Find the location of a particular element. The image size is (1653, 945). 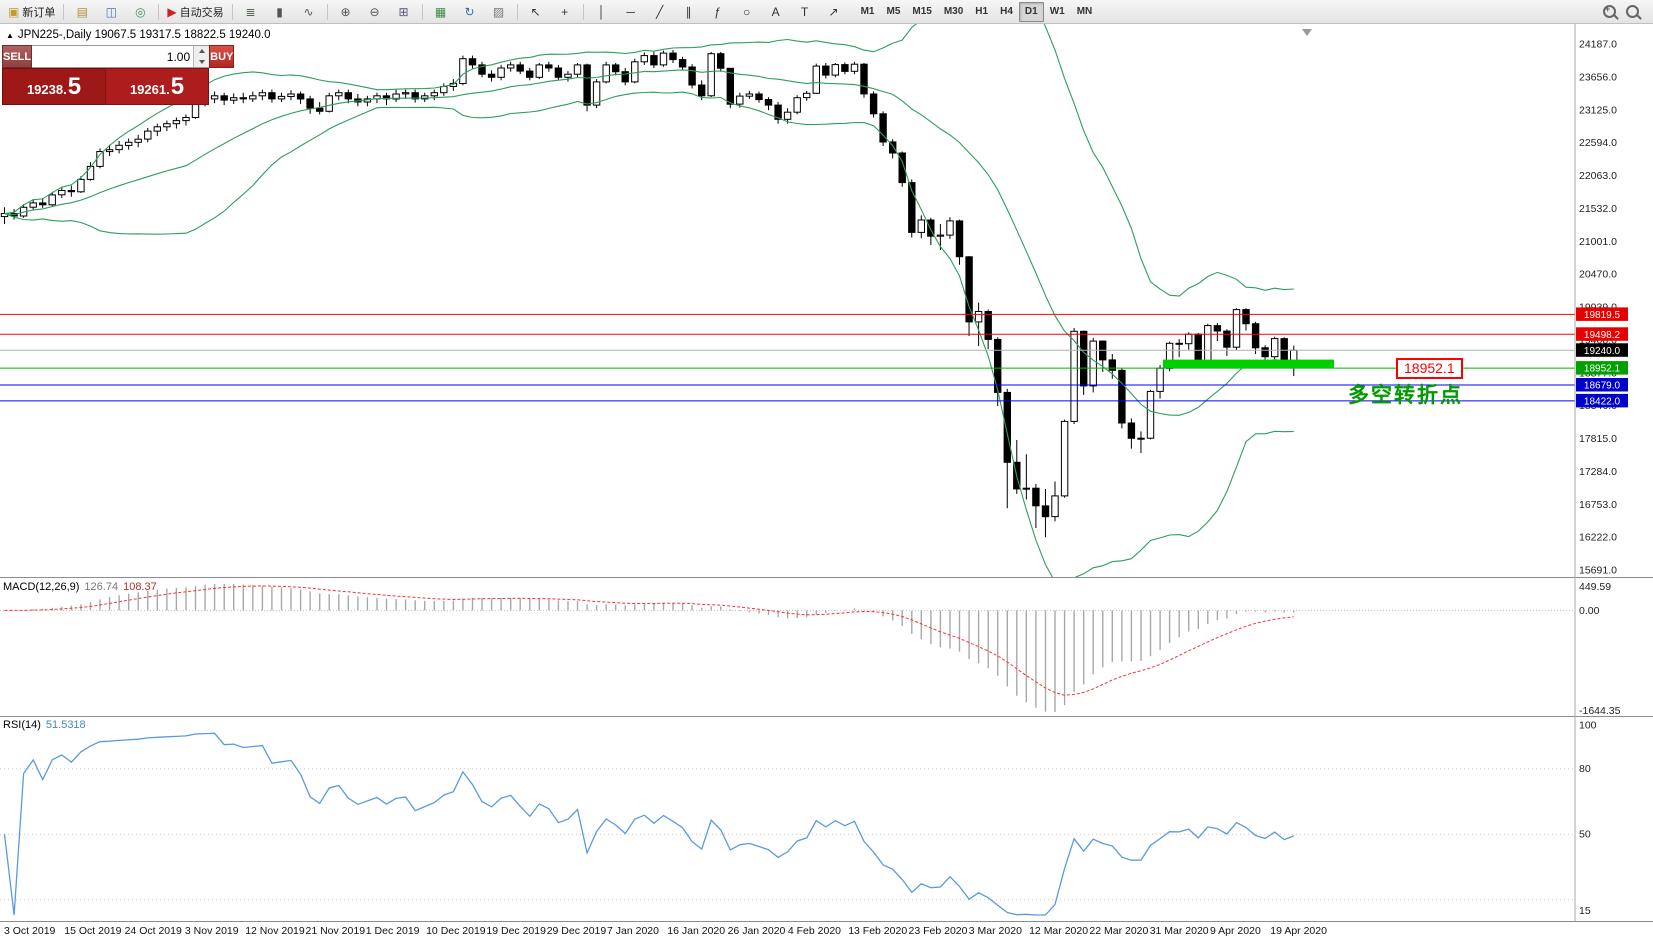

profiles-icon: ◫ is located at coordinates (111, 12).